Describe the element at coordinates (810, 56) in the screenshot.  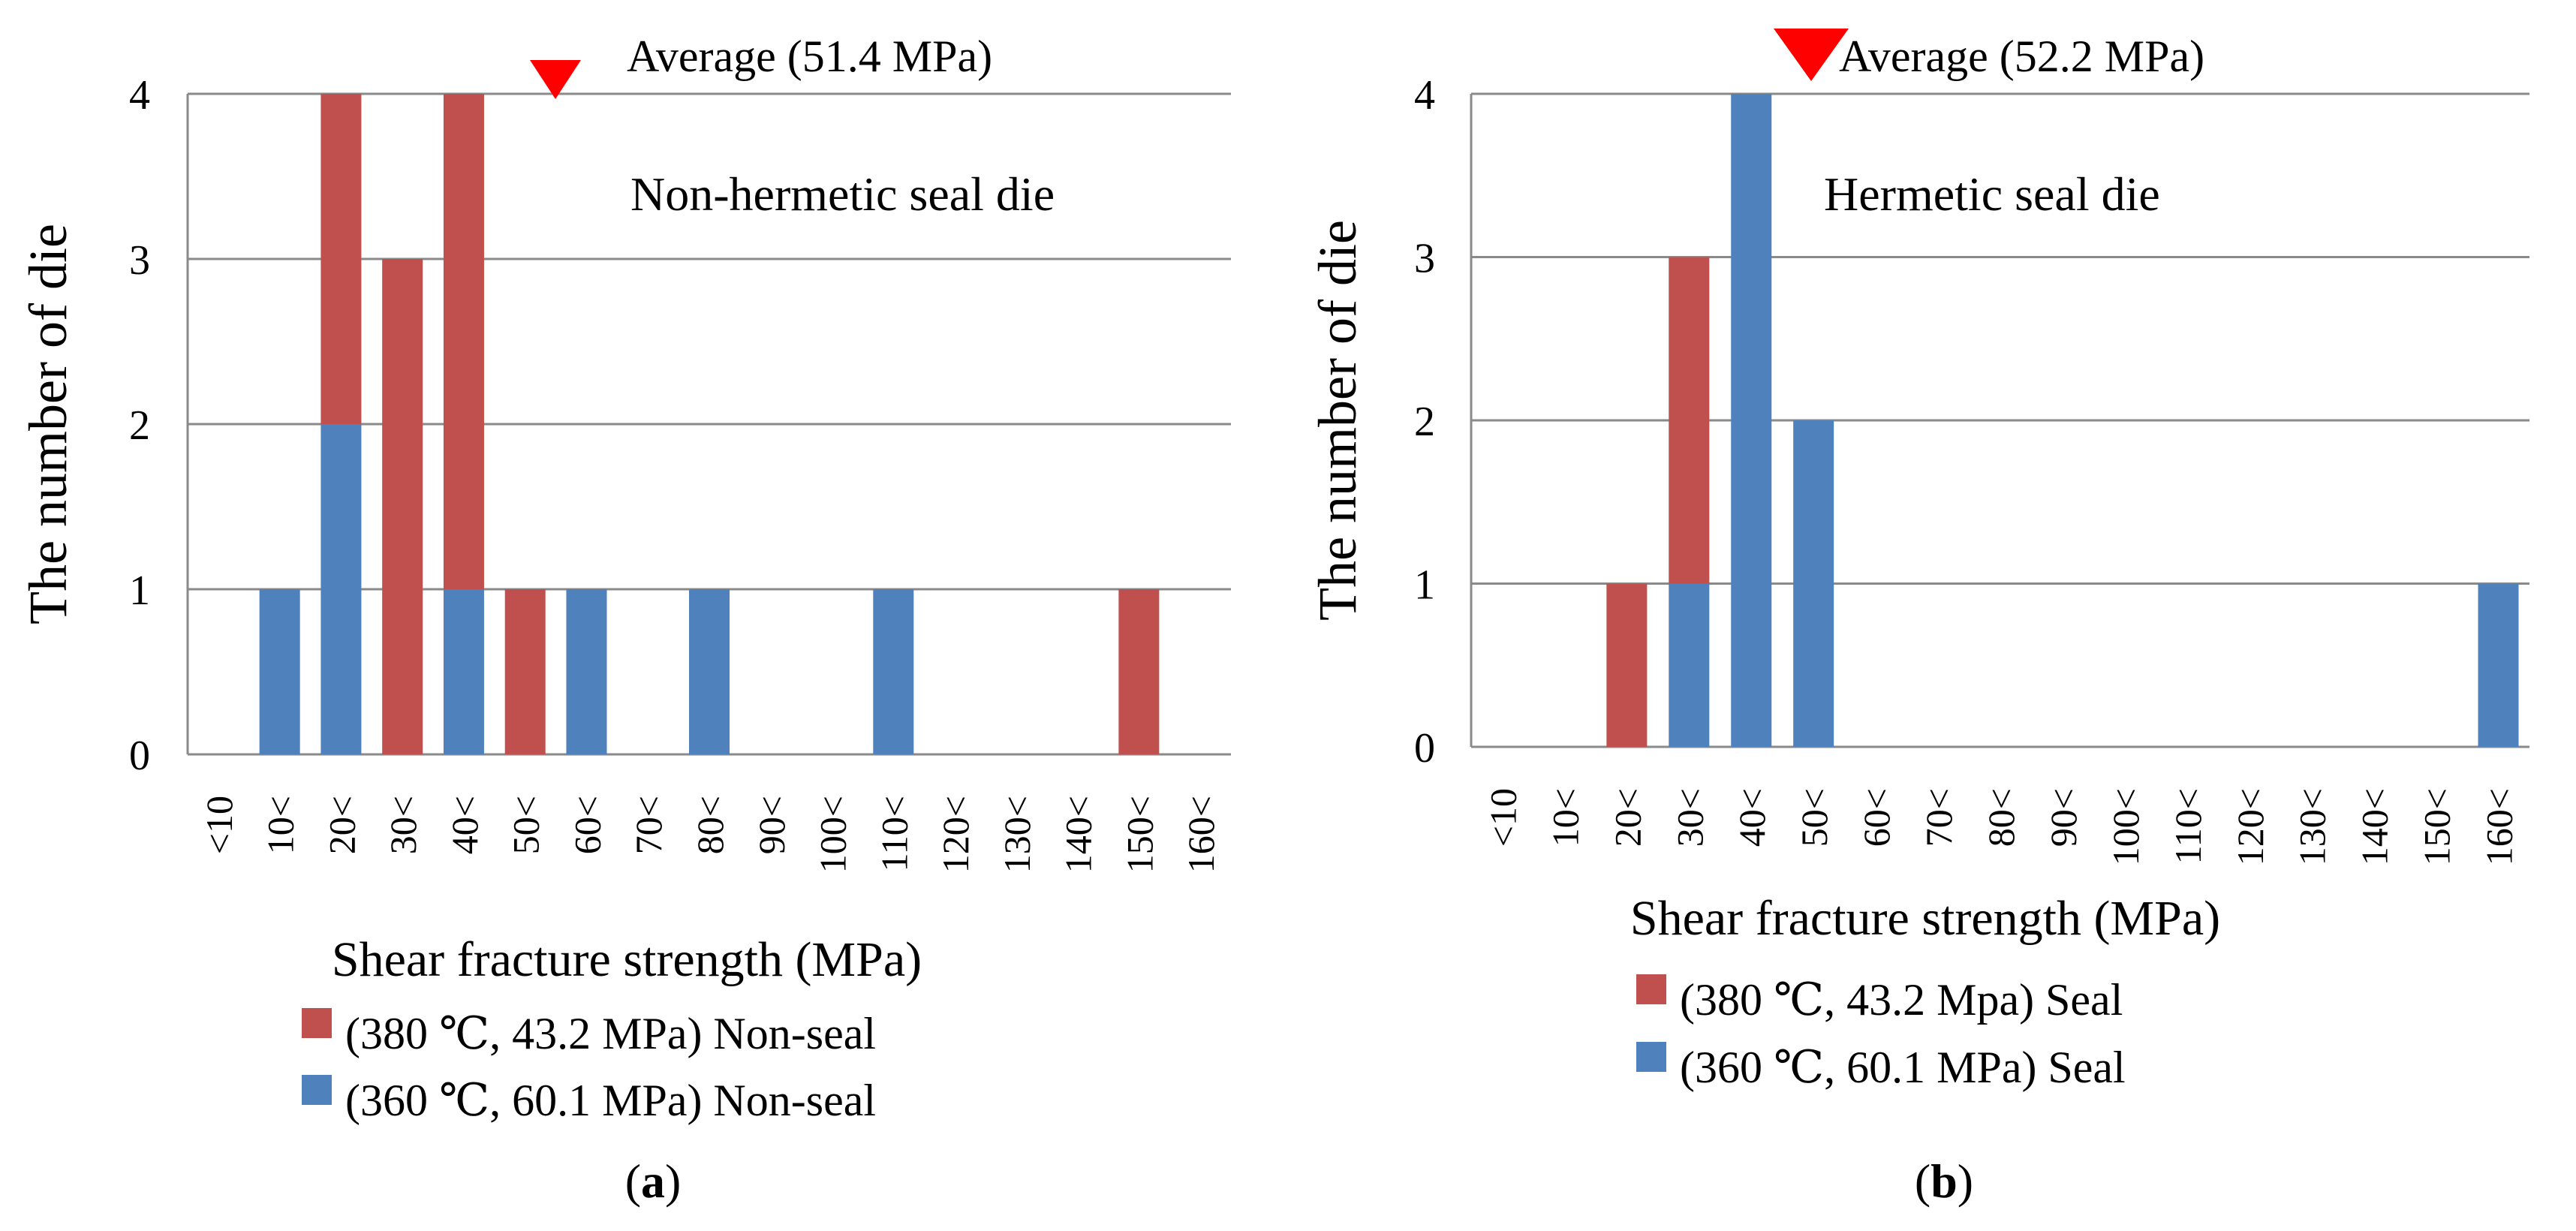
I see `average-label: Average (51.4 MPa)` at that location.